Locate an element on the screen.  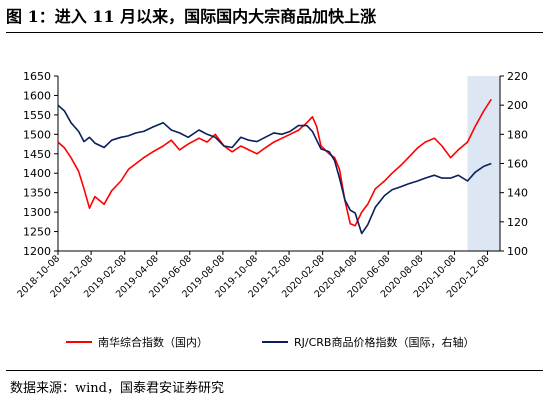
right-y-tick-label: 140 is located at coordinates (517, 193).